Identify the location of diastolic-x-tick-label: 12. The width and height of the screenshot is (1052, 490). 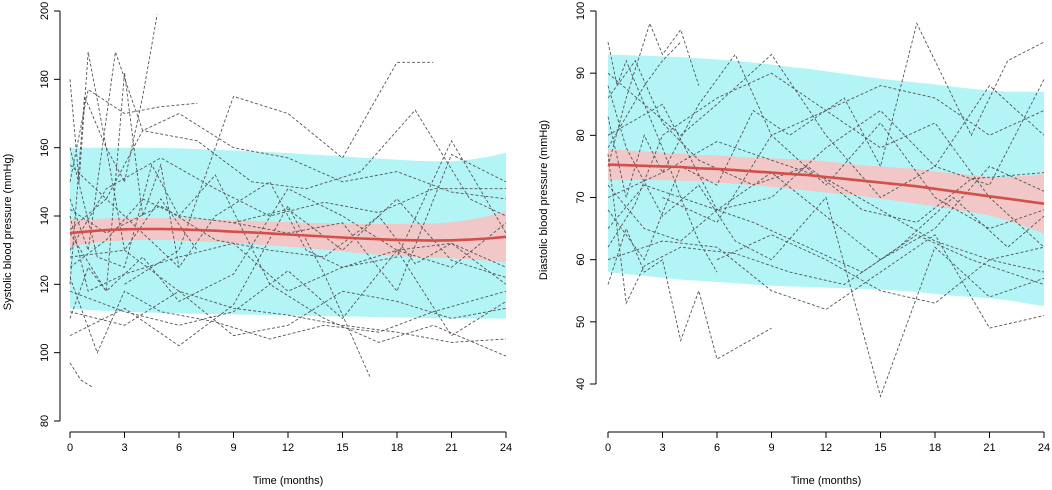
(826, 448).